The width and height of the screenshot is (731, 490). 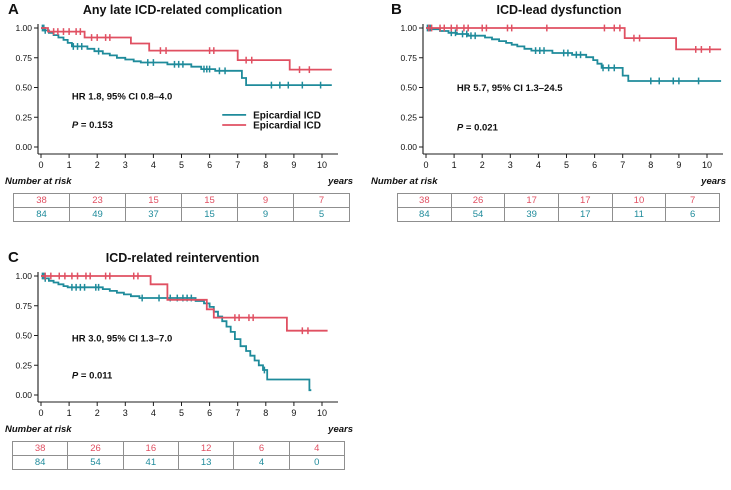 What do you see at coordinates (510, 88) in the screenshot?
I see `hr-annotation: HR 5.7, 95% CI 1.3–24.5` at bounding box center [510, 88].